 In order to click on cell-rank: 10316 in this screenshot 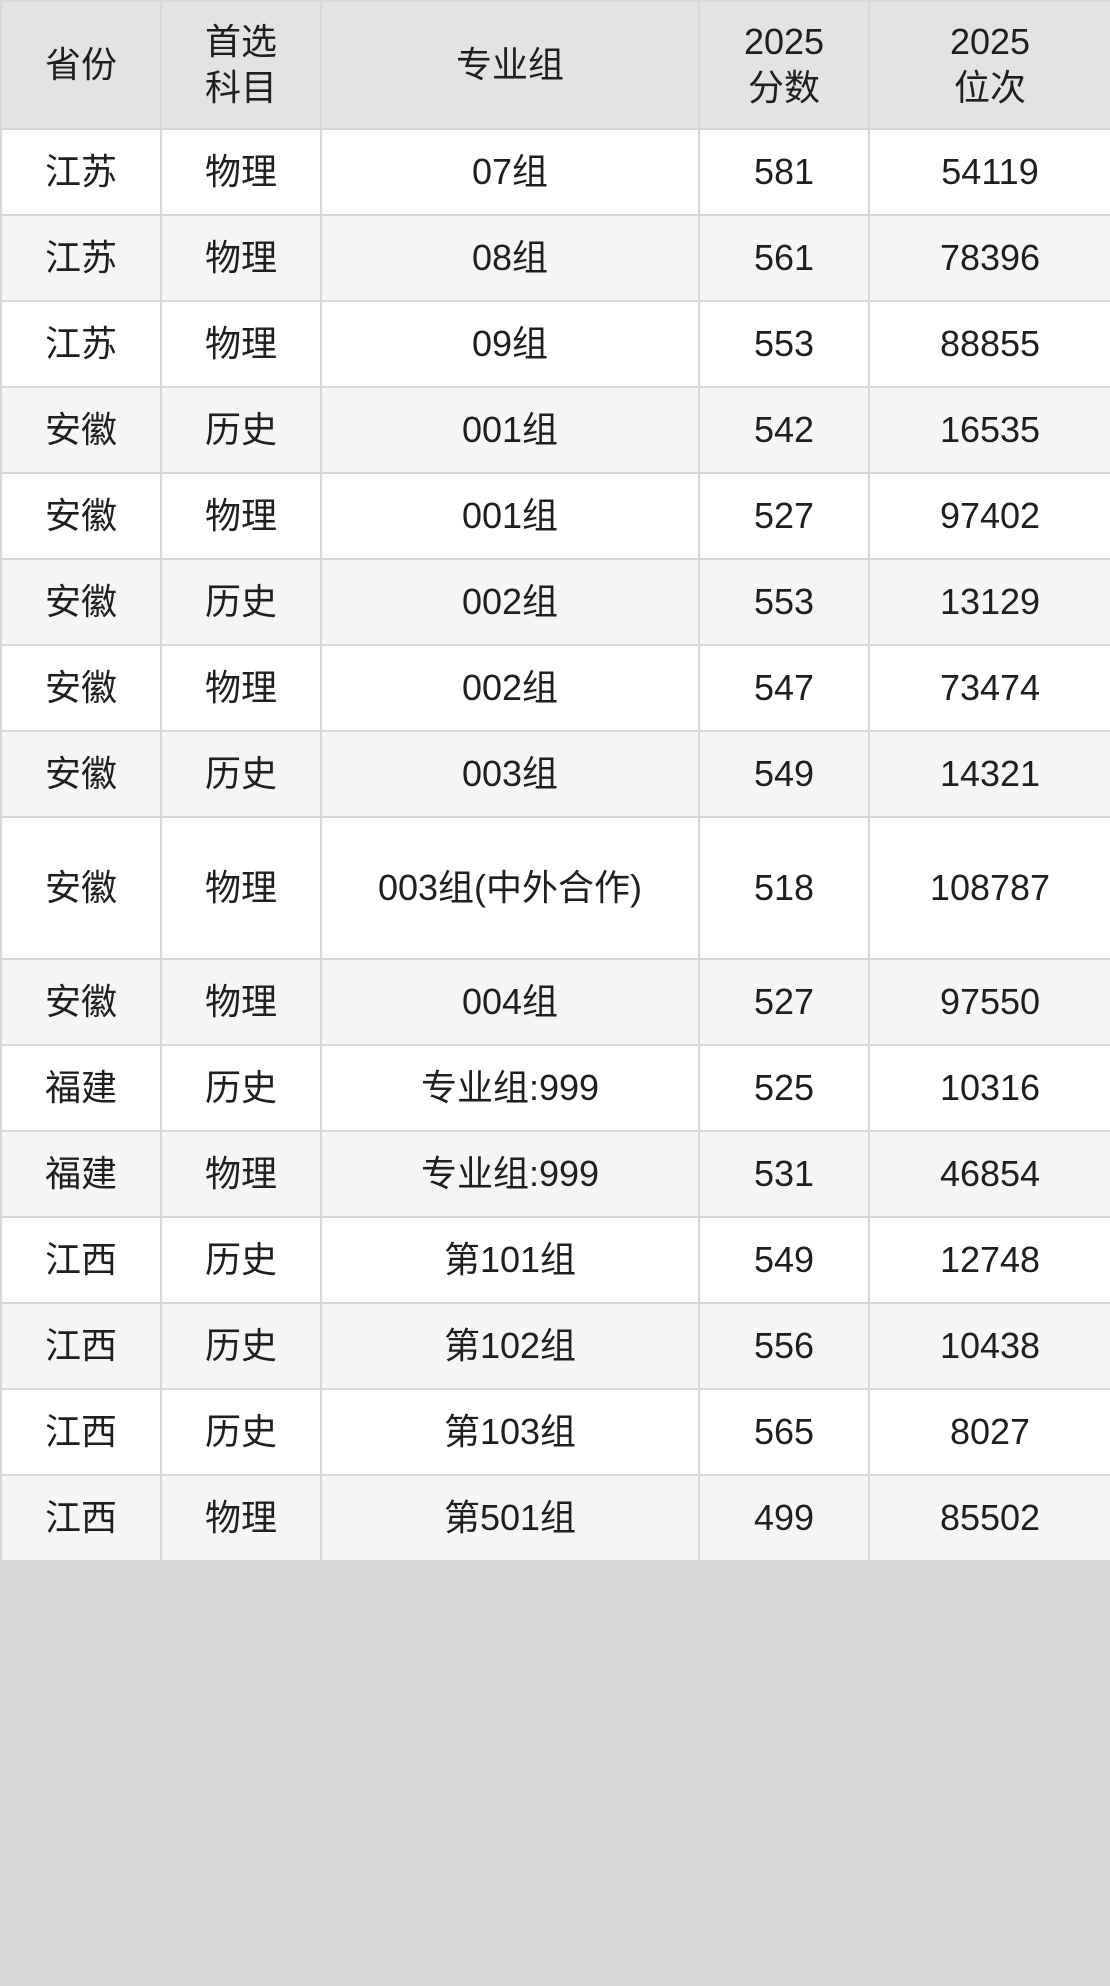, I will do `click(990, 1088)`.